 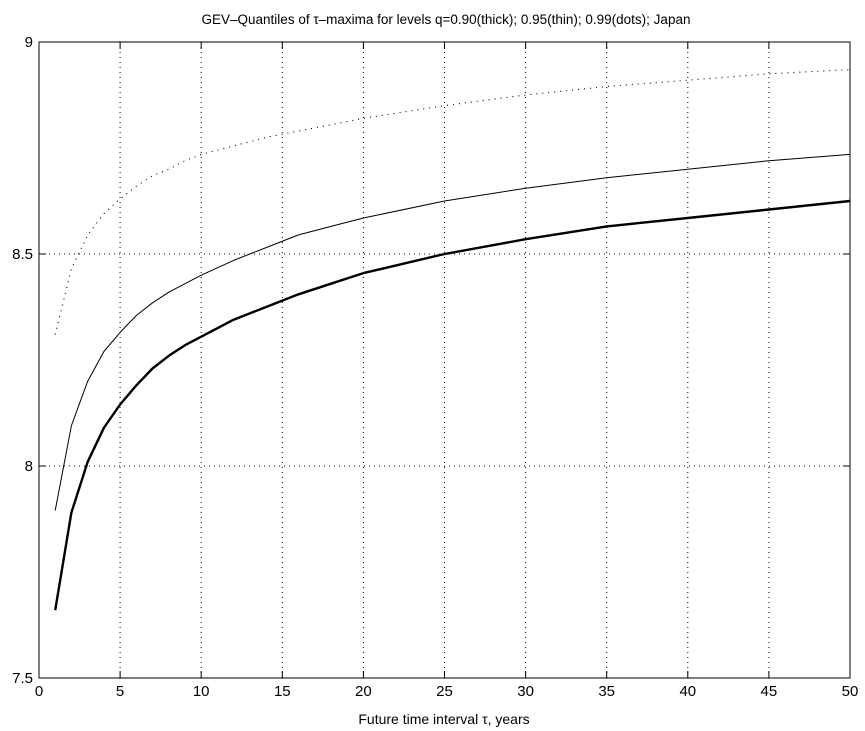 What do you see at coordinates (606, 691) in the screenshot?
I see `x-tick-label: 35` at bounding box center [606, 691].